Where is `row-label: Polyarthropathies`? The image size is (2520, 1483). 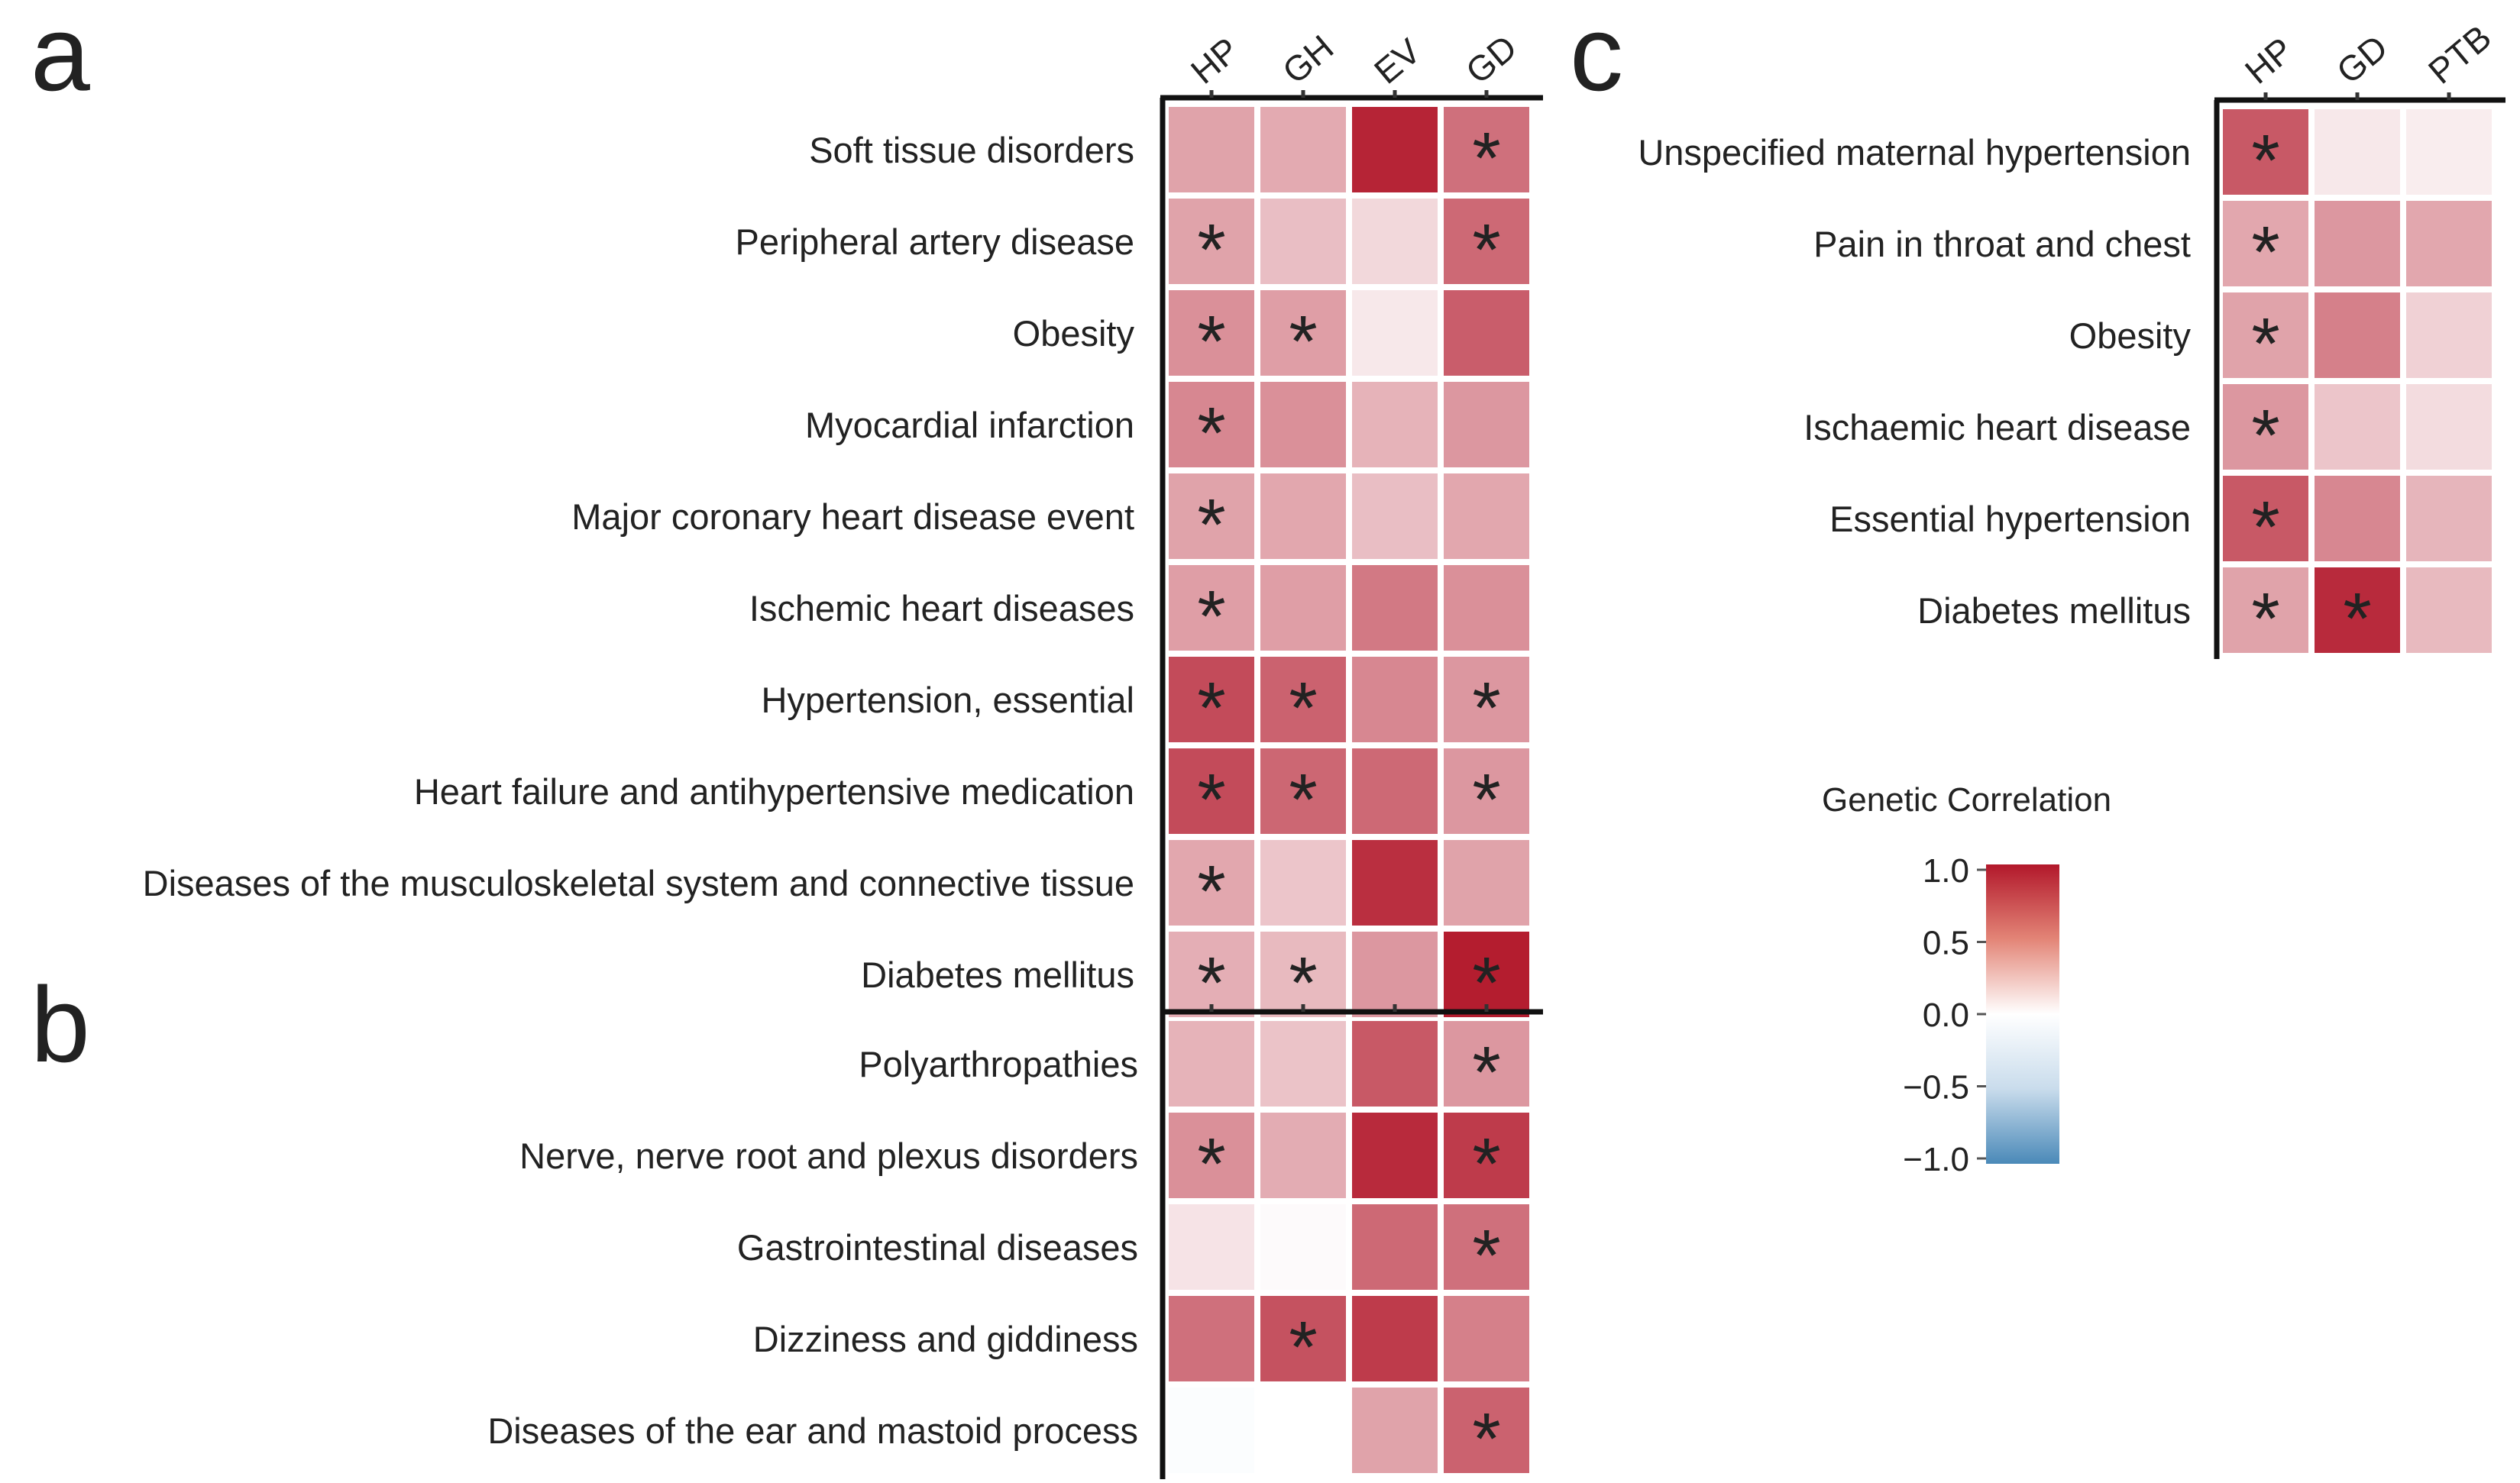
row-label: Polyarthropathies is located at coordinates (999, 1064).